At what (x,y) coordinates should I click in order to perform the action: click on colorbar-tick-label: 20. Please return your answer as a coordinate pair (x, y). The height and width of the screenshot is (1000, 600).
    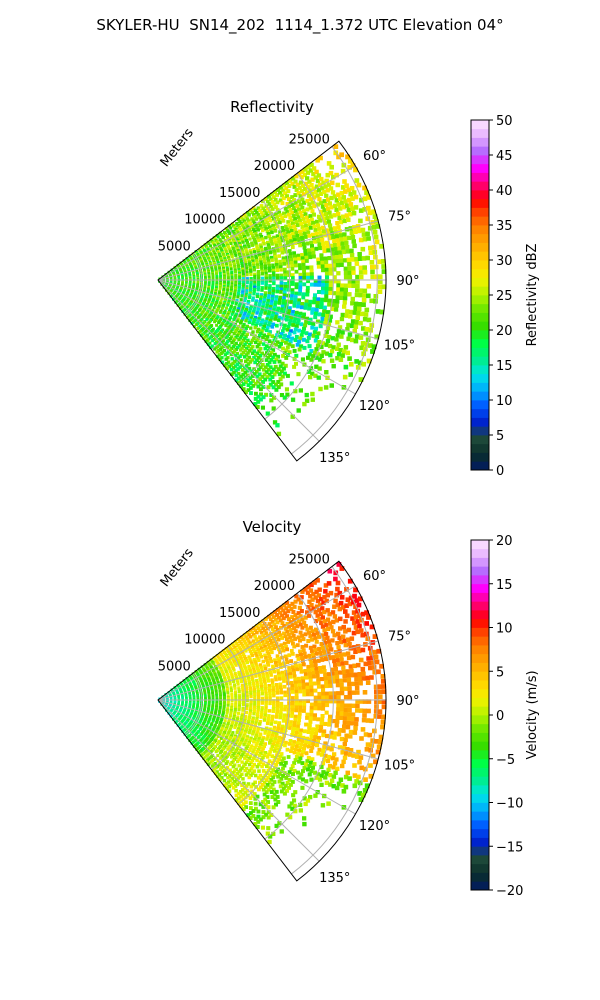
    Looking at the image, I should click on (504, 331).